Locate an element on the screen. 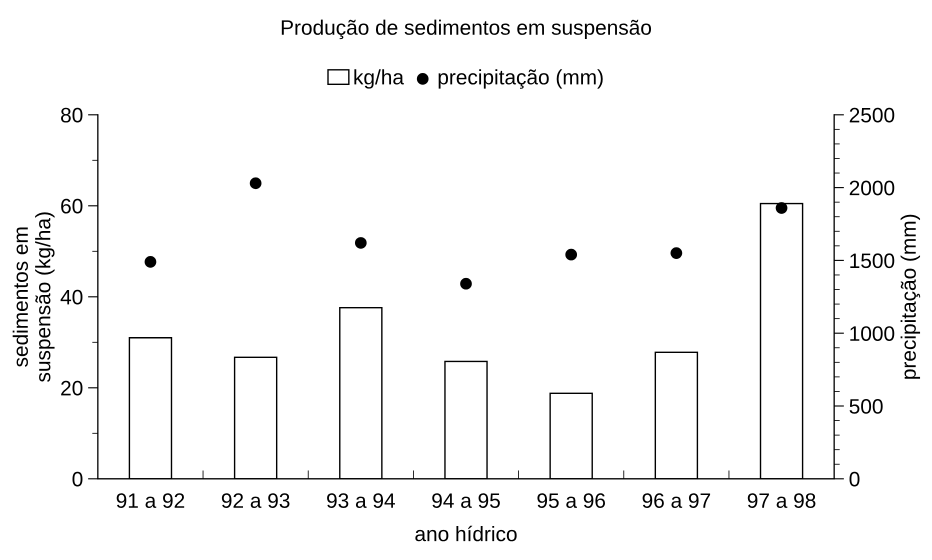 The image size is (932, 560). y-tick-label: 40 is located at coordinates (71, 297).